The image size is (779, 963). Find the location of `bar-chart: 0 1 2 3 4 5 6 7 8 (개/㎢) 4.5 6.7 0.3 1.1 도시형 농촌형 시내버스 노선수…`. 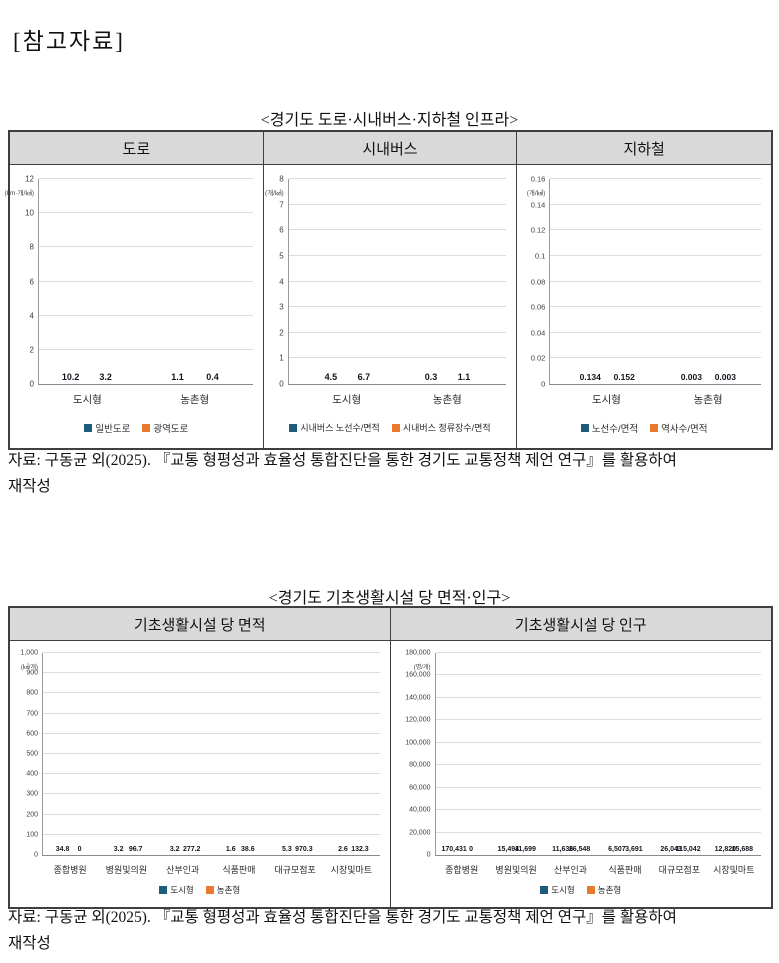

bar-chart: 0 1 2 3 4 5 6 7 8 (개/㎢) 4.5 6.7 0.3 1.1 도시형 농촌형 시내버스 노선수… is located at coordinates (390, 306).